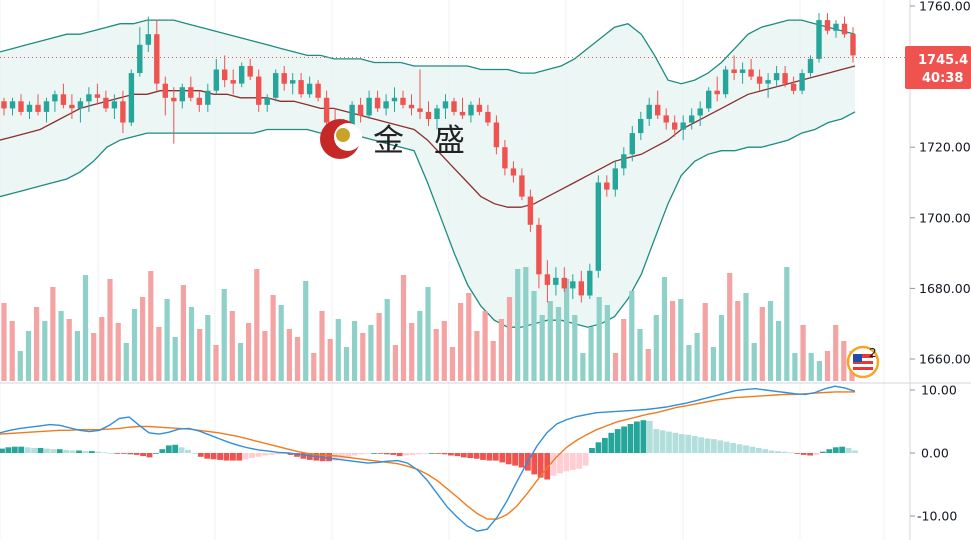  What do you see at coordinates (939, 390) in the screenshot?
I see `macd-tick-label: 10.00` at bounding box center [939, 390].